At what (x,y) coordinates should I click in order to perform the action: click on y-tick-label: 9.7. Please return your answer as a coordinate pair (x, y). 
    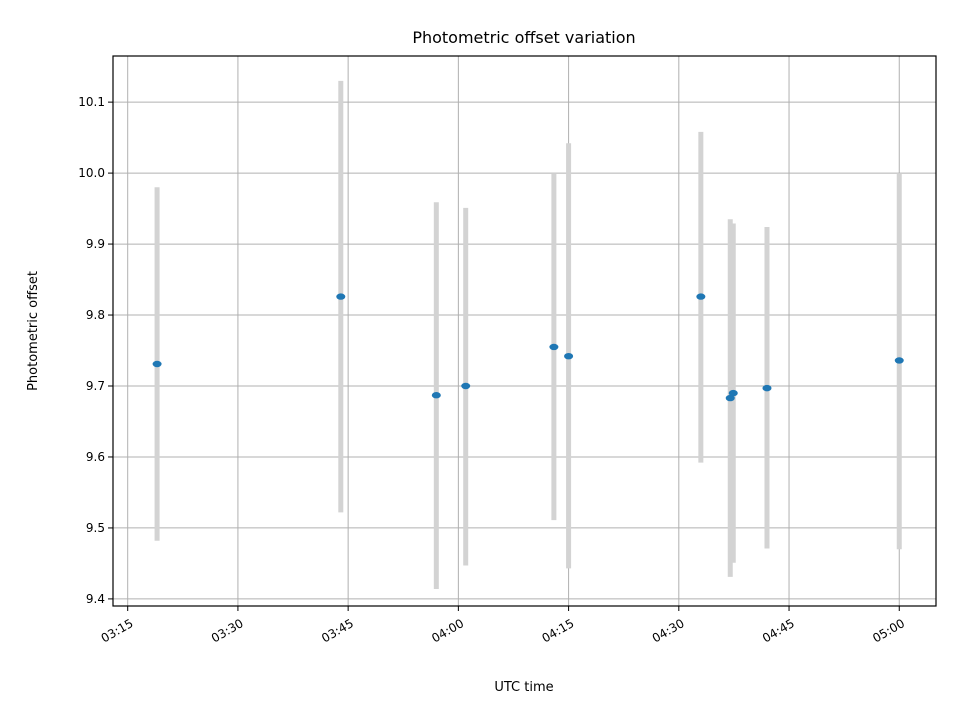
    Looking at the image, I should click on (95, 386).